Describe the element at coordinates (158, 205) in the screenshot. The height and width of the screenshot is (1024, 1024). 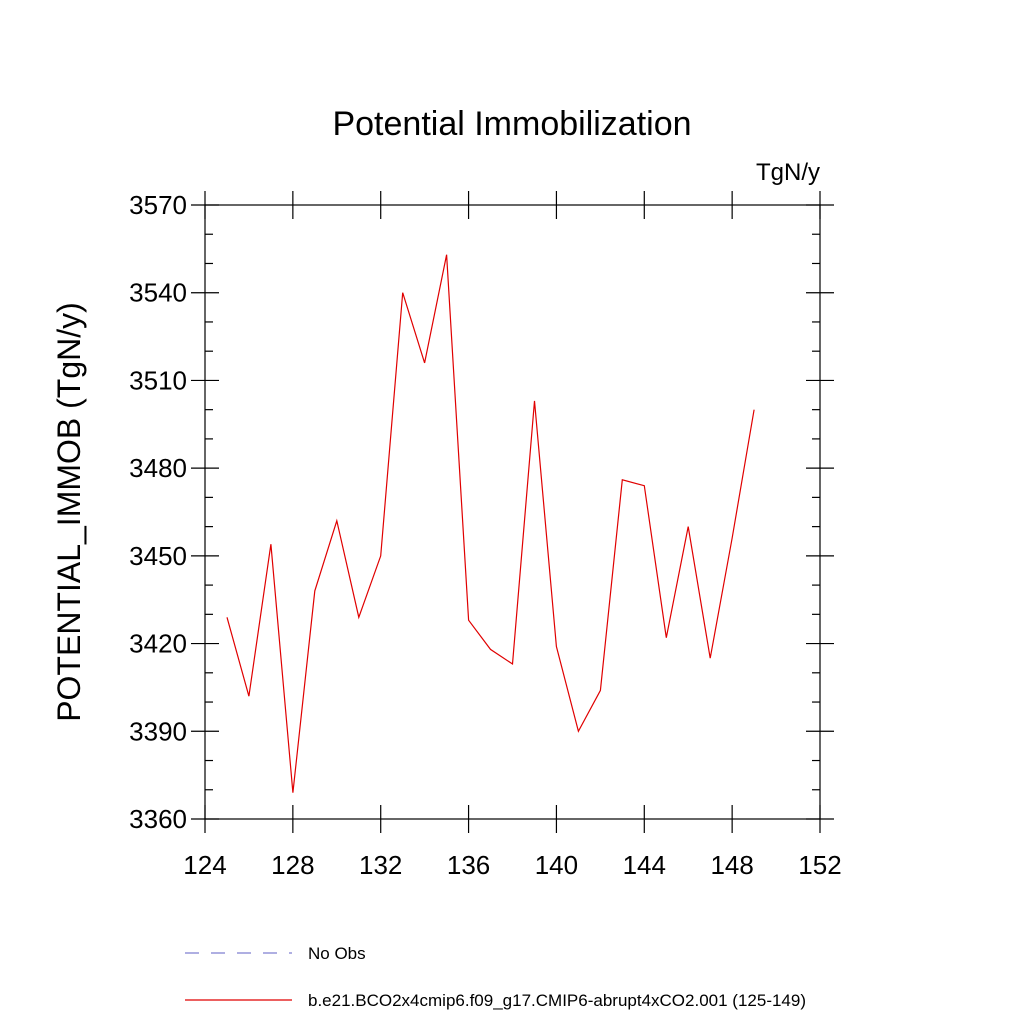
I see `y-tick-label: 3570` at that location.